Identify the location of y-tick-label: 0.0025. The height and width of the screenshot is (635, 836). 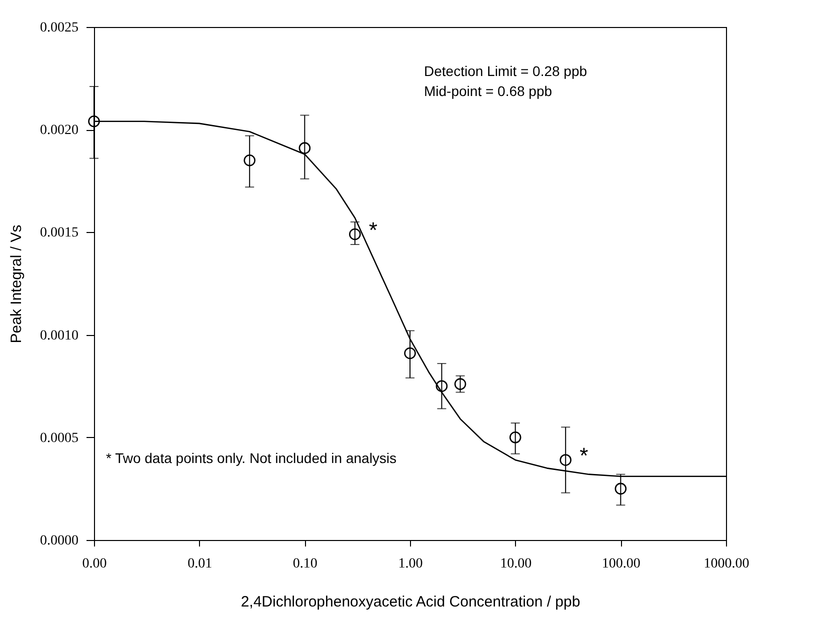
(59, 28).